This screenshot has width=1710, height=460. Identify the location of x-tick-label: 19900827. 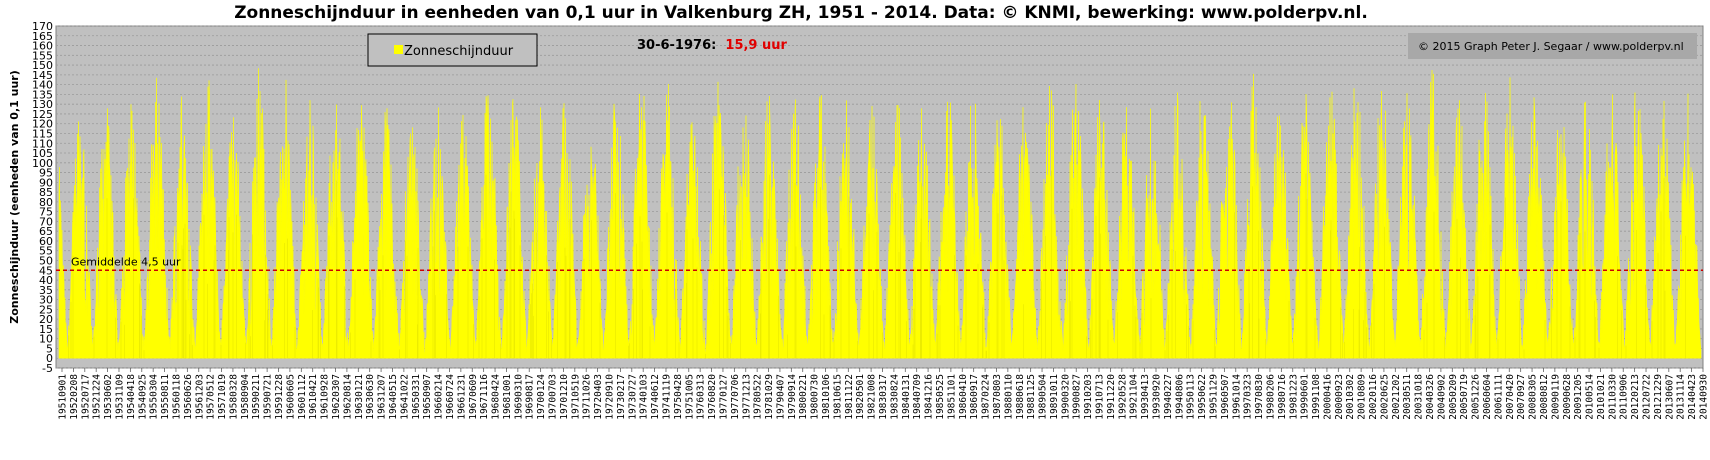
(1077, 397).